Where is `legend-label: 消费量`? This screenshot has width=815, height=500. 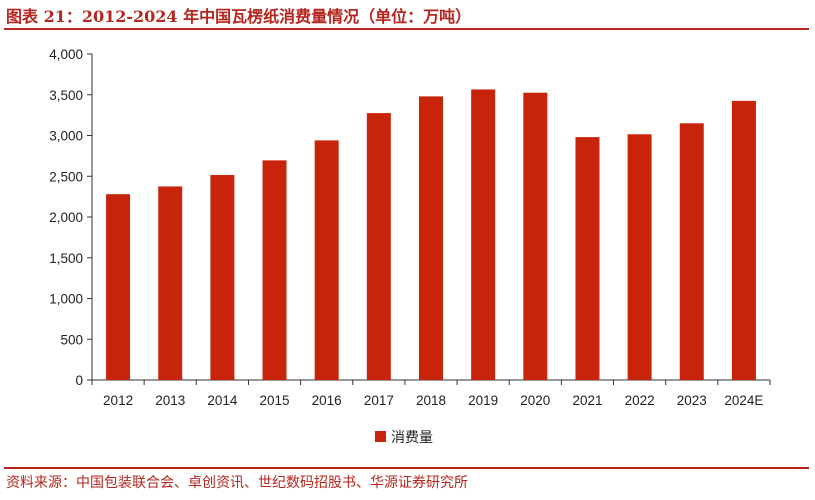 legend-label: 消费量 is located at coordinates (412, 438).